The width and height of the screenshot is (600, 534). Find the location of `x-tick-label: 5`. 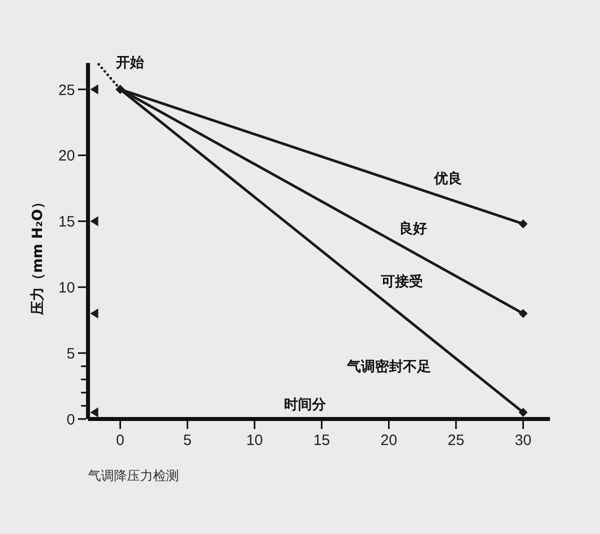

x-tick-label: 5 is located at coordinates (187, 440).